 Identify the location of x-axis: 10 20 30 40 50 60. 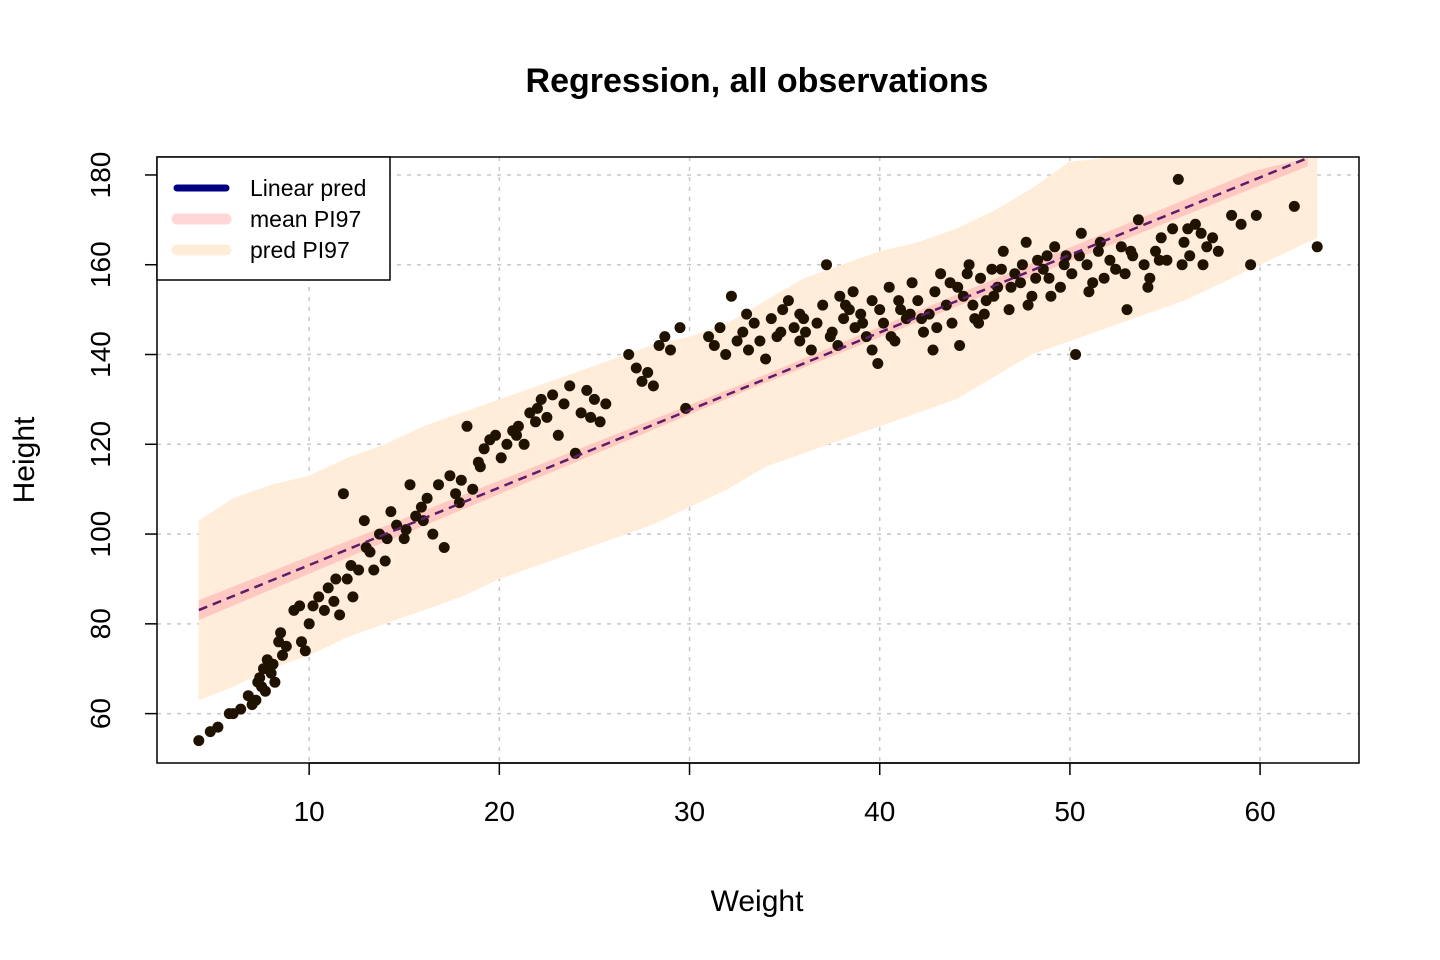
(785, 794).